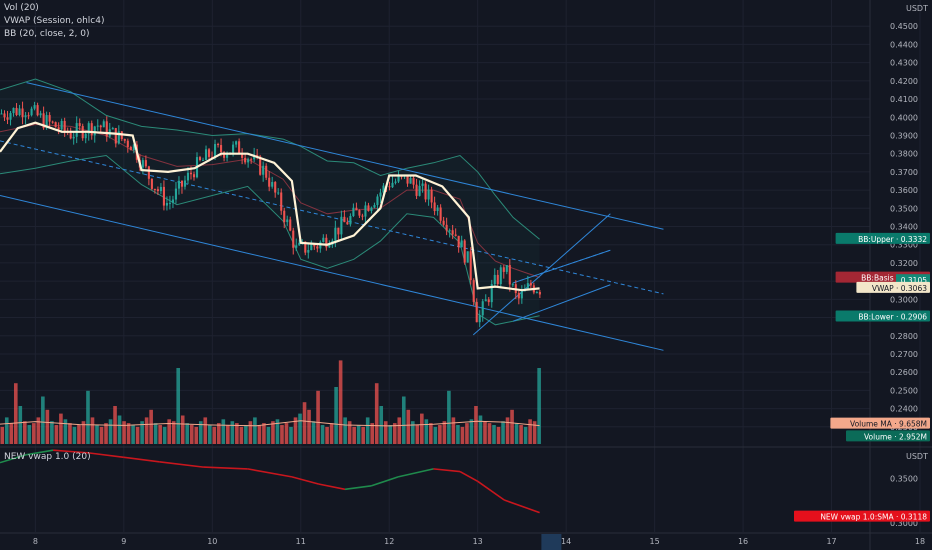  Describe the element at coordinates (743, 541) in the screenshot. I see `time-tick-label: 16` at that location.